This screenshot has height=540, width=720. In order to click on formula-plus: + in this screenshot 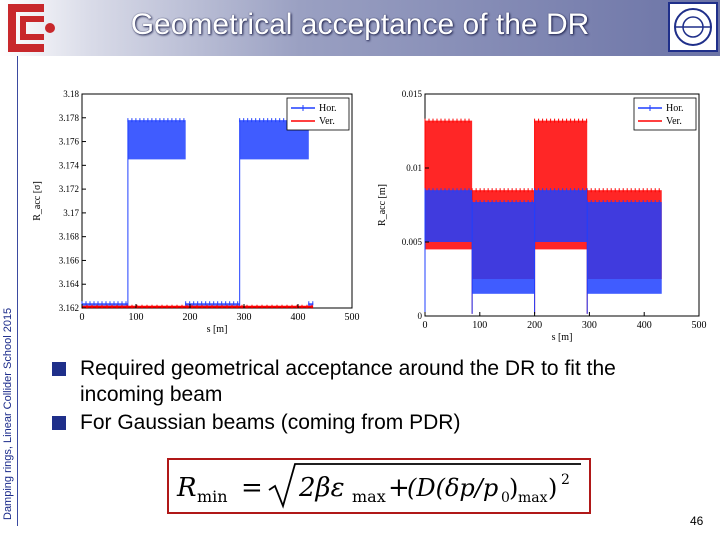, I will do `click(399, 488)`.